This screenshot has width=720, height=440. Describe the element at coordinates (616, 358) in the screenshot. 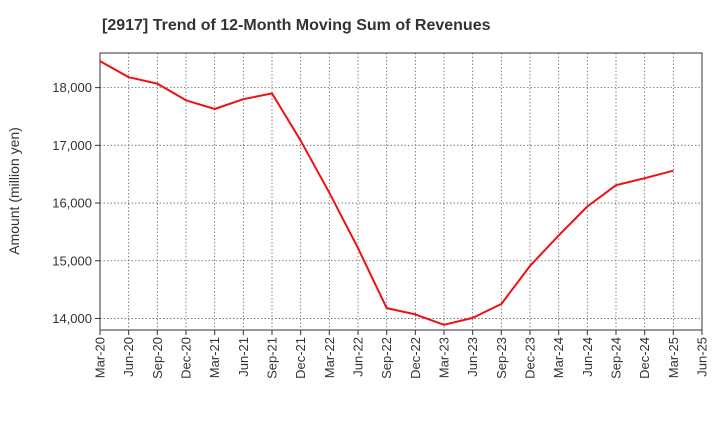

I see `x-tick-label: Sep-24` at that location.